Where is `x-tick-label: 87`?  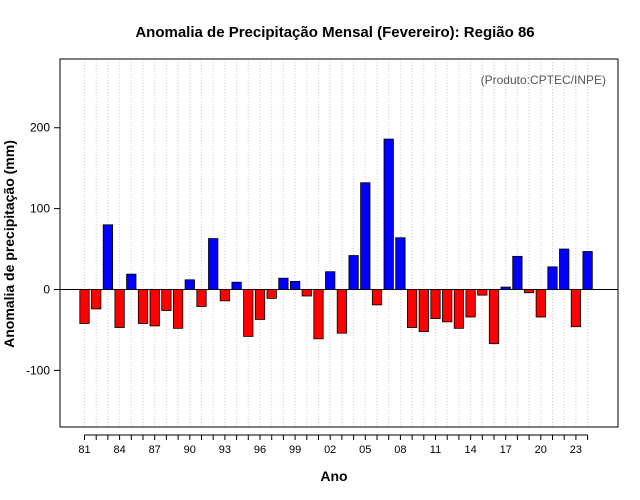
x-tick-label: 87 is located at coordinates (155, 450).